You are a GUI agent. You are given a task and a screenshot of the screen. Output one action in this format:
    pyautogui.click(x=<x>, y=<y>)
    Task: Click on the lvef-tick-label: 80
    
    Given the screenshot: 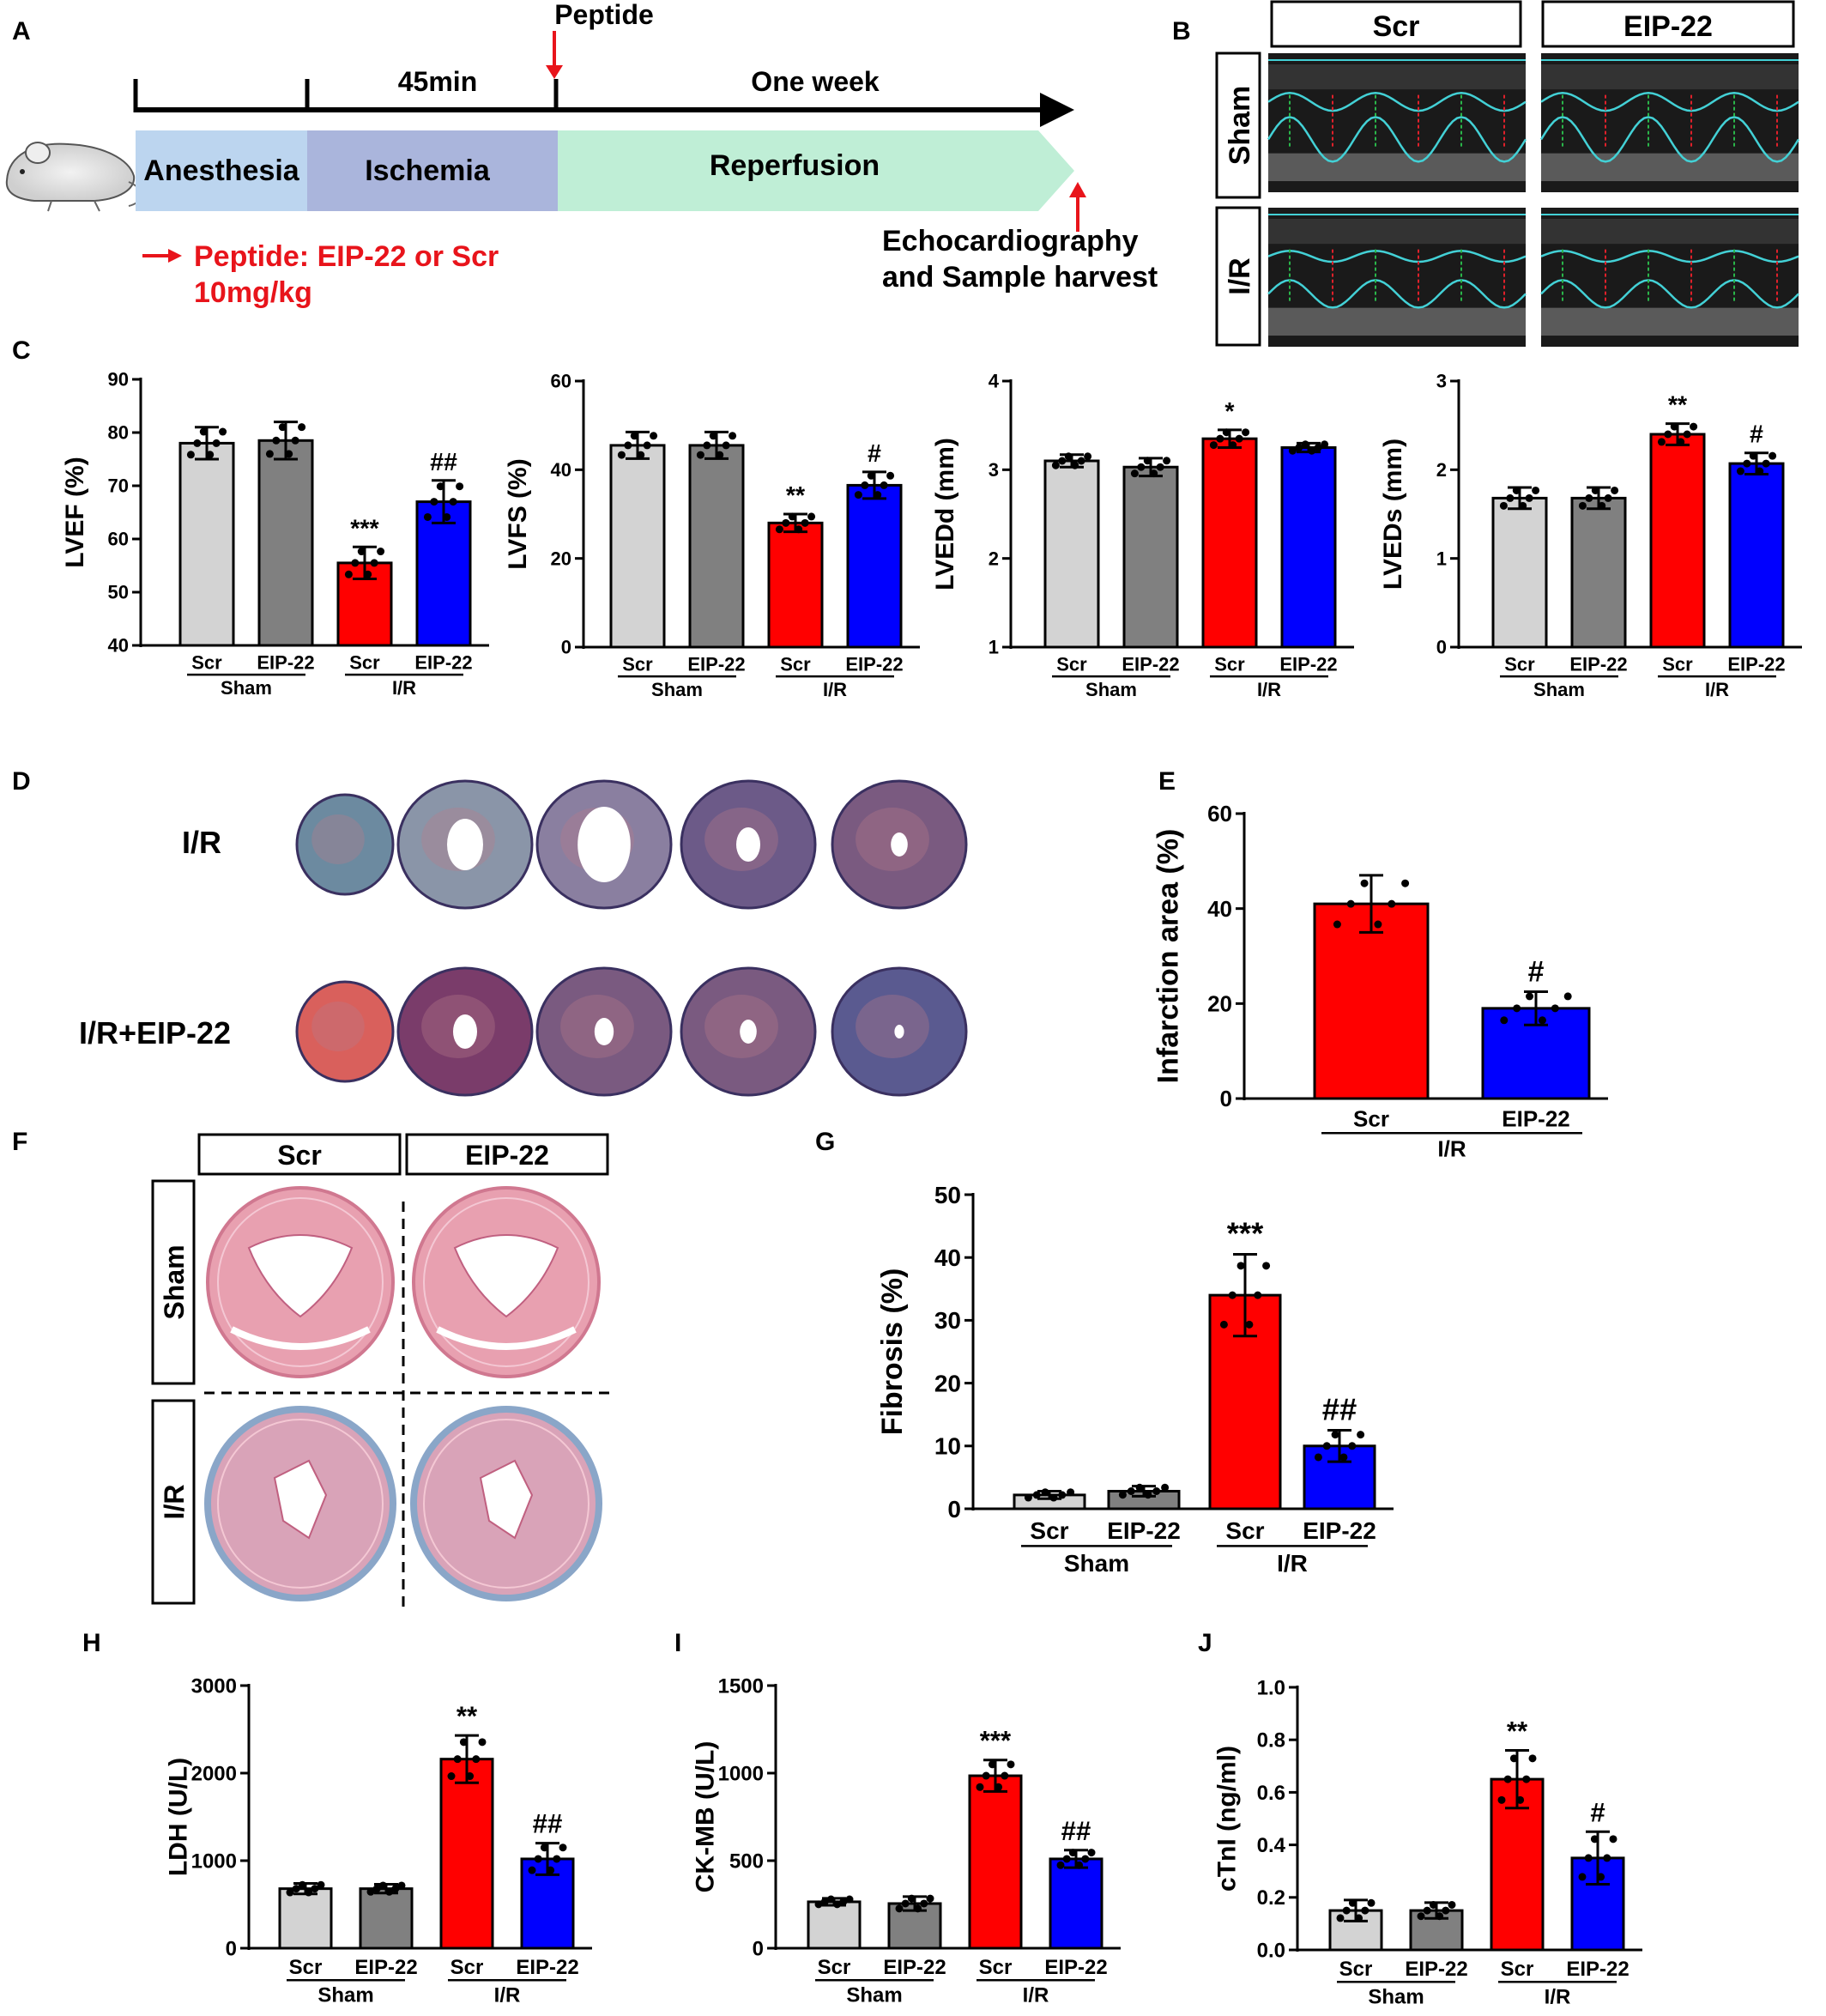 What is the action you would take?
    pyautogui.click(x=119, y=433)
    